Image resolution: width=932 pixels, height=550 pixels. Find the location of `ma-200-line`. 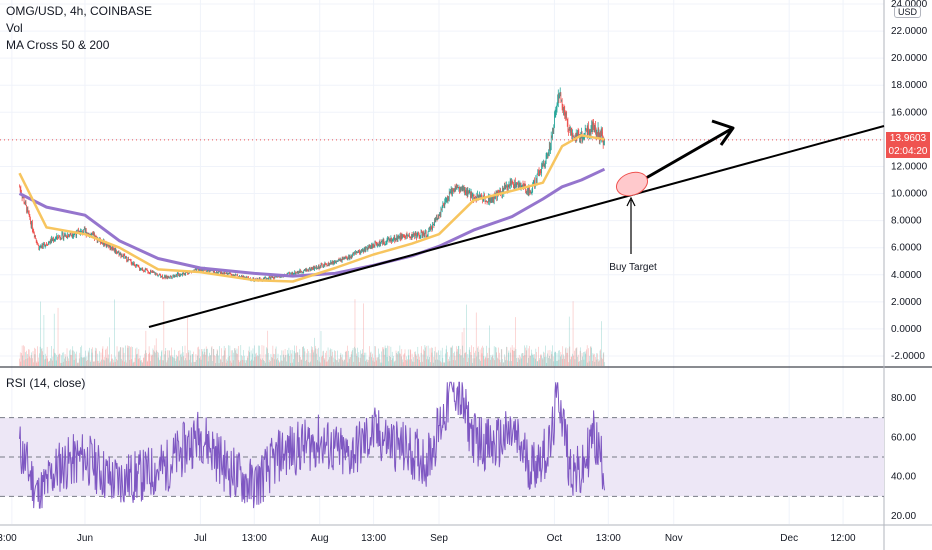

ma-200-line is located at coordinates (312, 222).